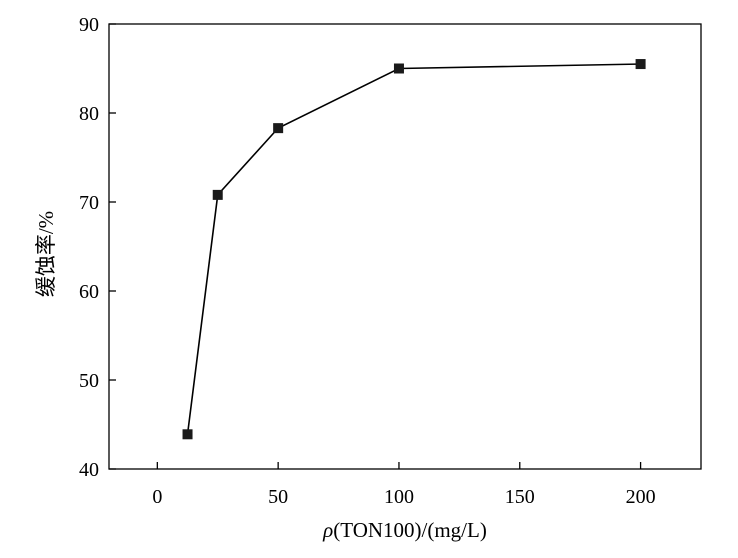  Describe the element at coordinates (89, 114) in the screenshot. I see `y-tick-label: 80` at that location.